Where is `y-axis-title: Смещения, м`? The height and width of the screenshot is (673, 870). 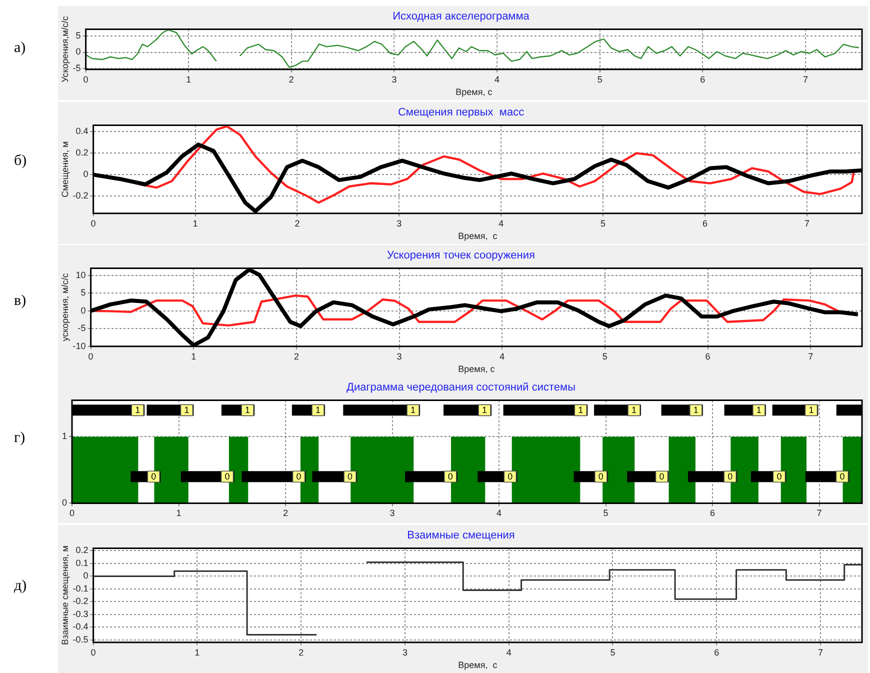 y-axis-title: Смещения, м is located at coordinates (65, 169).